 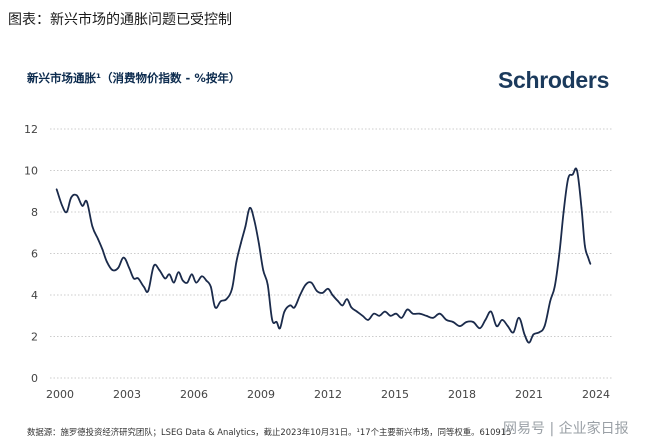 I want to click on y-tick-label: 0, so click(x=34, y=378).